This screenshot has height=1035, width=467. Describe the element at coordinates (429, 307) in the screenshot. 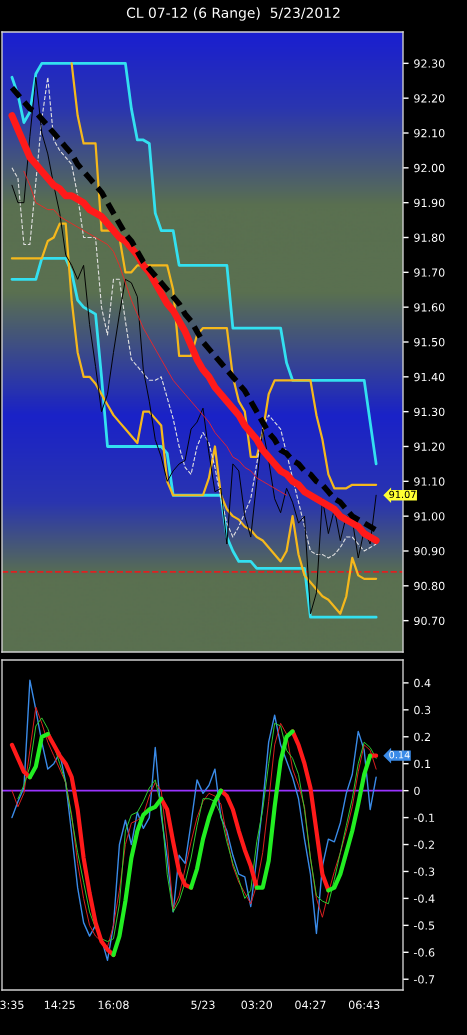

I see `y-tick-label: 91.60` at that location.